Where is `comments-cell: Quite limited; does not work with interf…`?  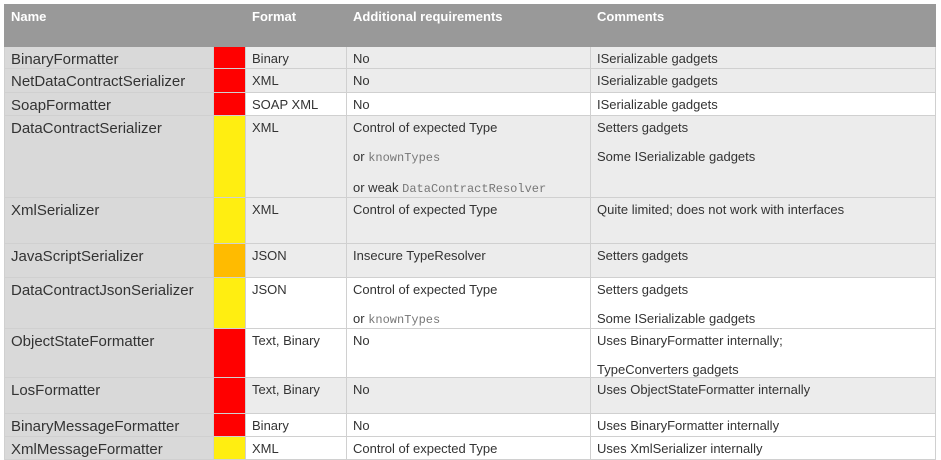 comments-cell: Quite limited; does not work with interf… is located at coordinates (763, 220).